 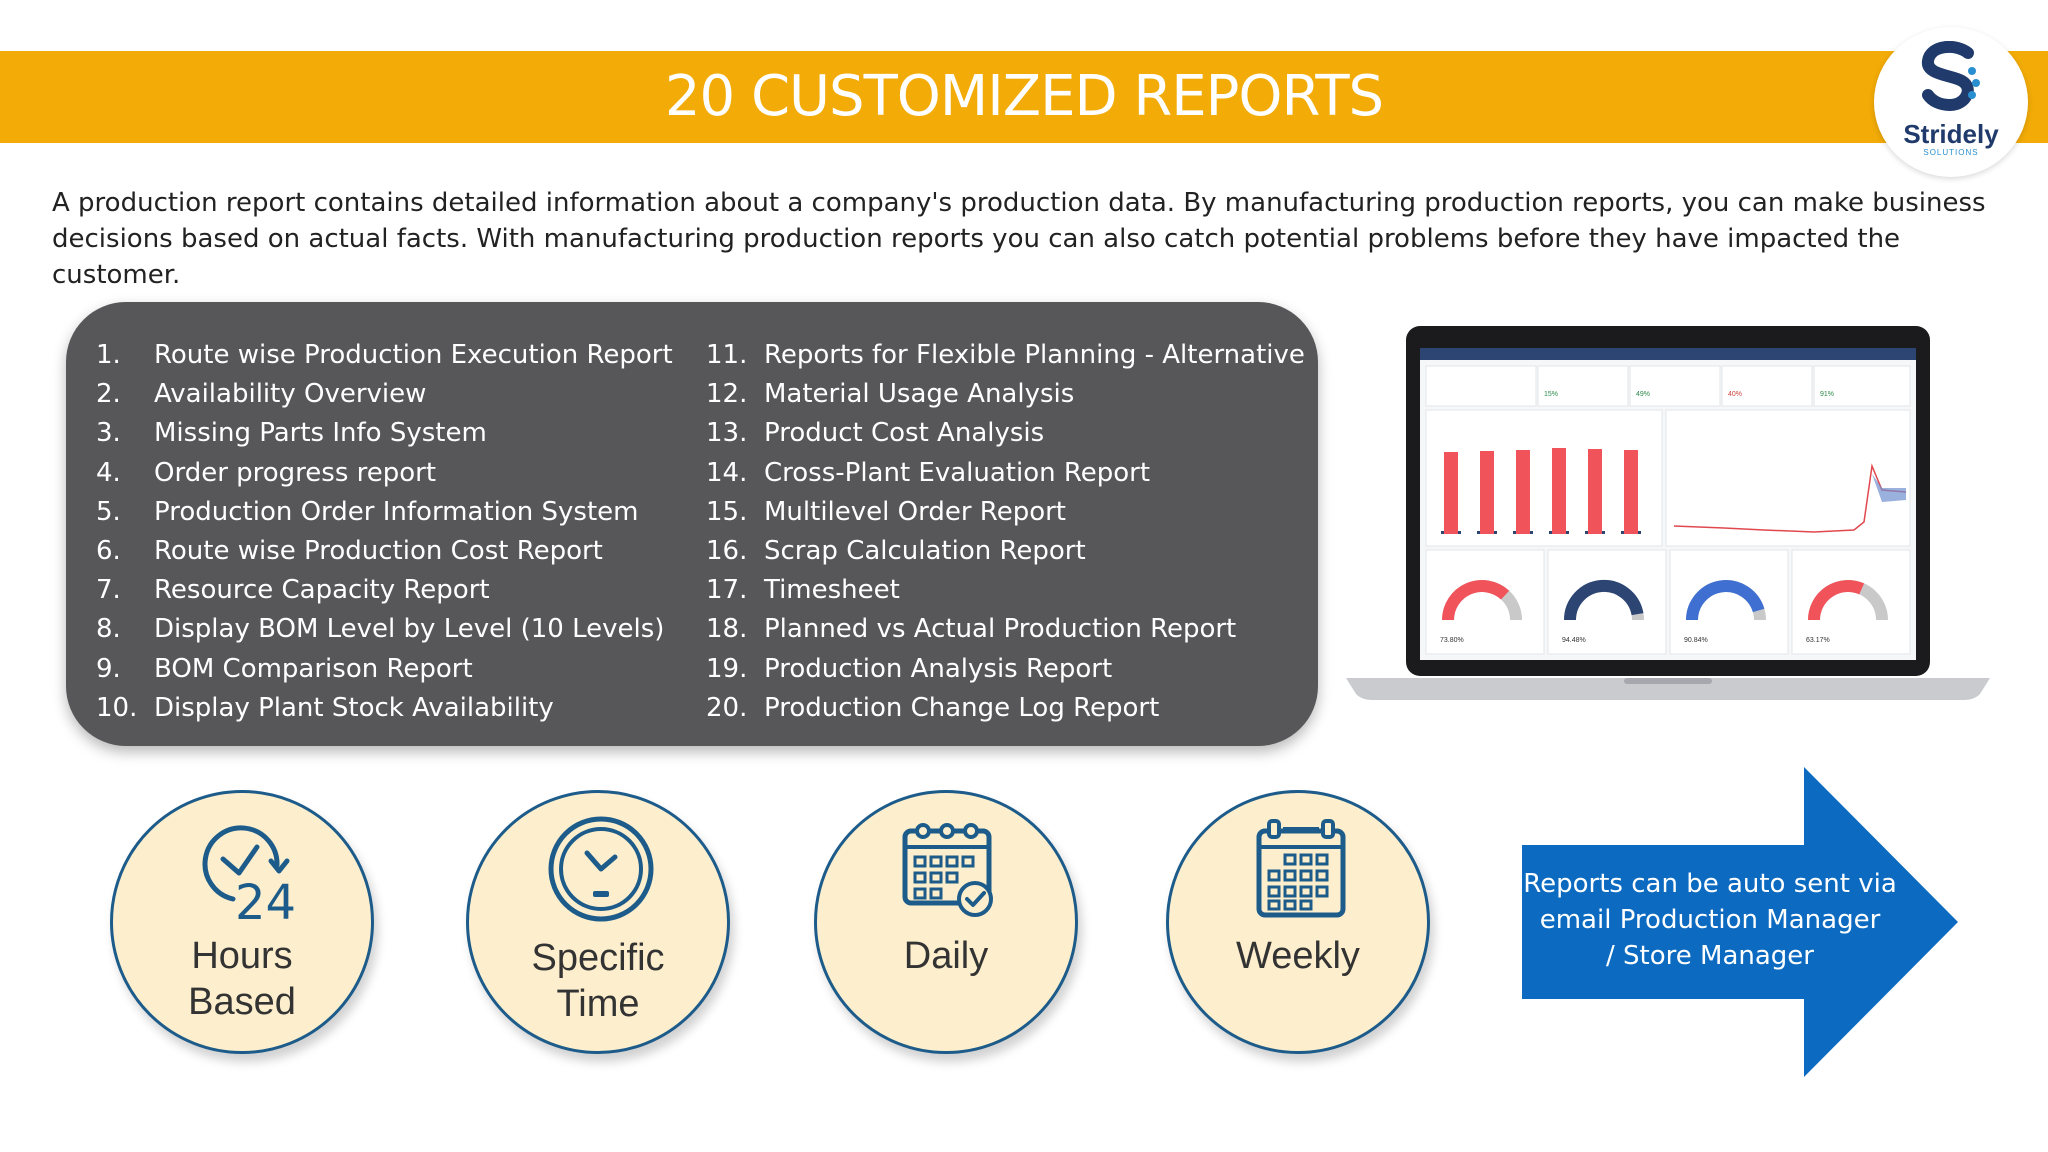 What do you see at coordinates (384, 433) in the screenshot?
I see `report-item: 3. Missing Parts Info System` at bounding box center [384, 433].